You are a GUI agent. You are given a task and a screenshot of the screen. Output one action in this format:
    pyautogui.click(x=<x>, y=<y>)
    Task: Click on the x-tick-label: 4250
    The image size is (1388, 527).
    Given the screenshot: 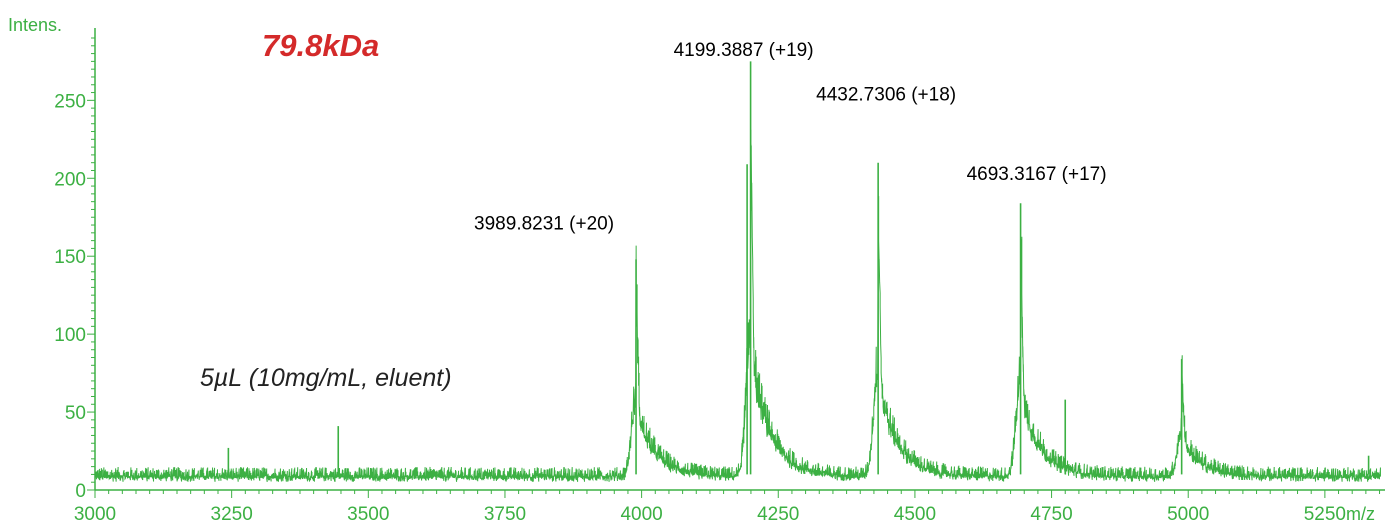 What is the action you would take?
    pyautogui.click(x=778, y=514)
    